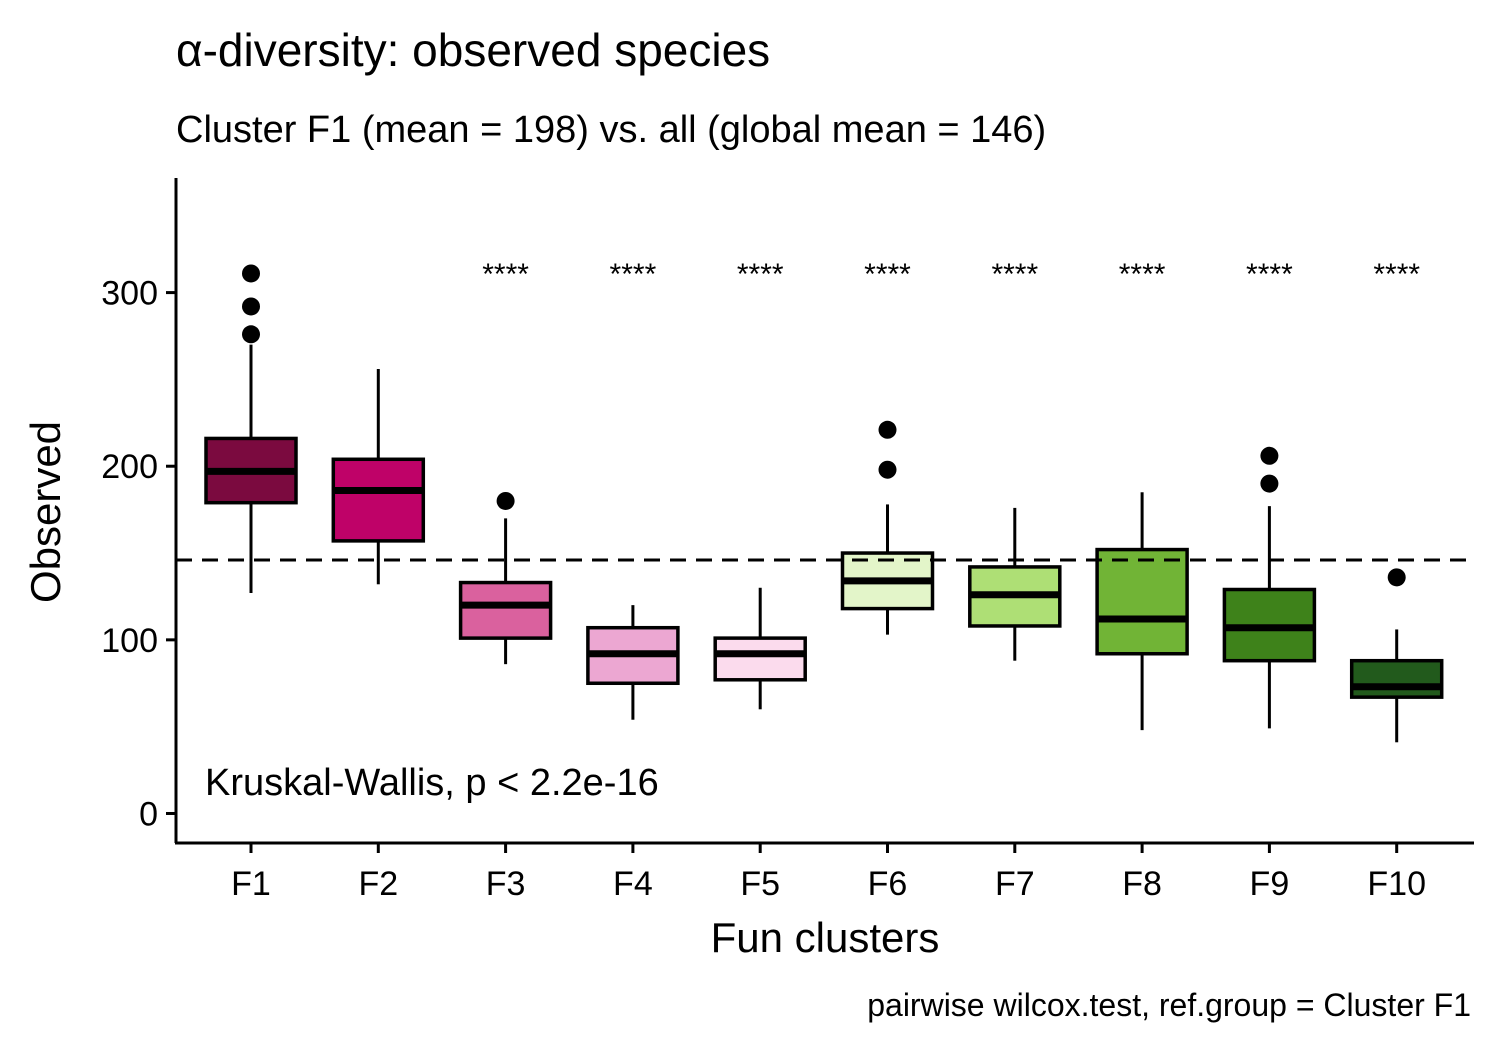  Describe the element at coordinates (251, 428) in the screenshot. I see `box-f1` at that location.